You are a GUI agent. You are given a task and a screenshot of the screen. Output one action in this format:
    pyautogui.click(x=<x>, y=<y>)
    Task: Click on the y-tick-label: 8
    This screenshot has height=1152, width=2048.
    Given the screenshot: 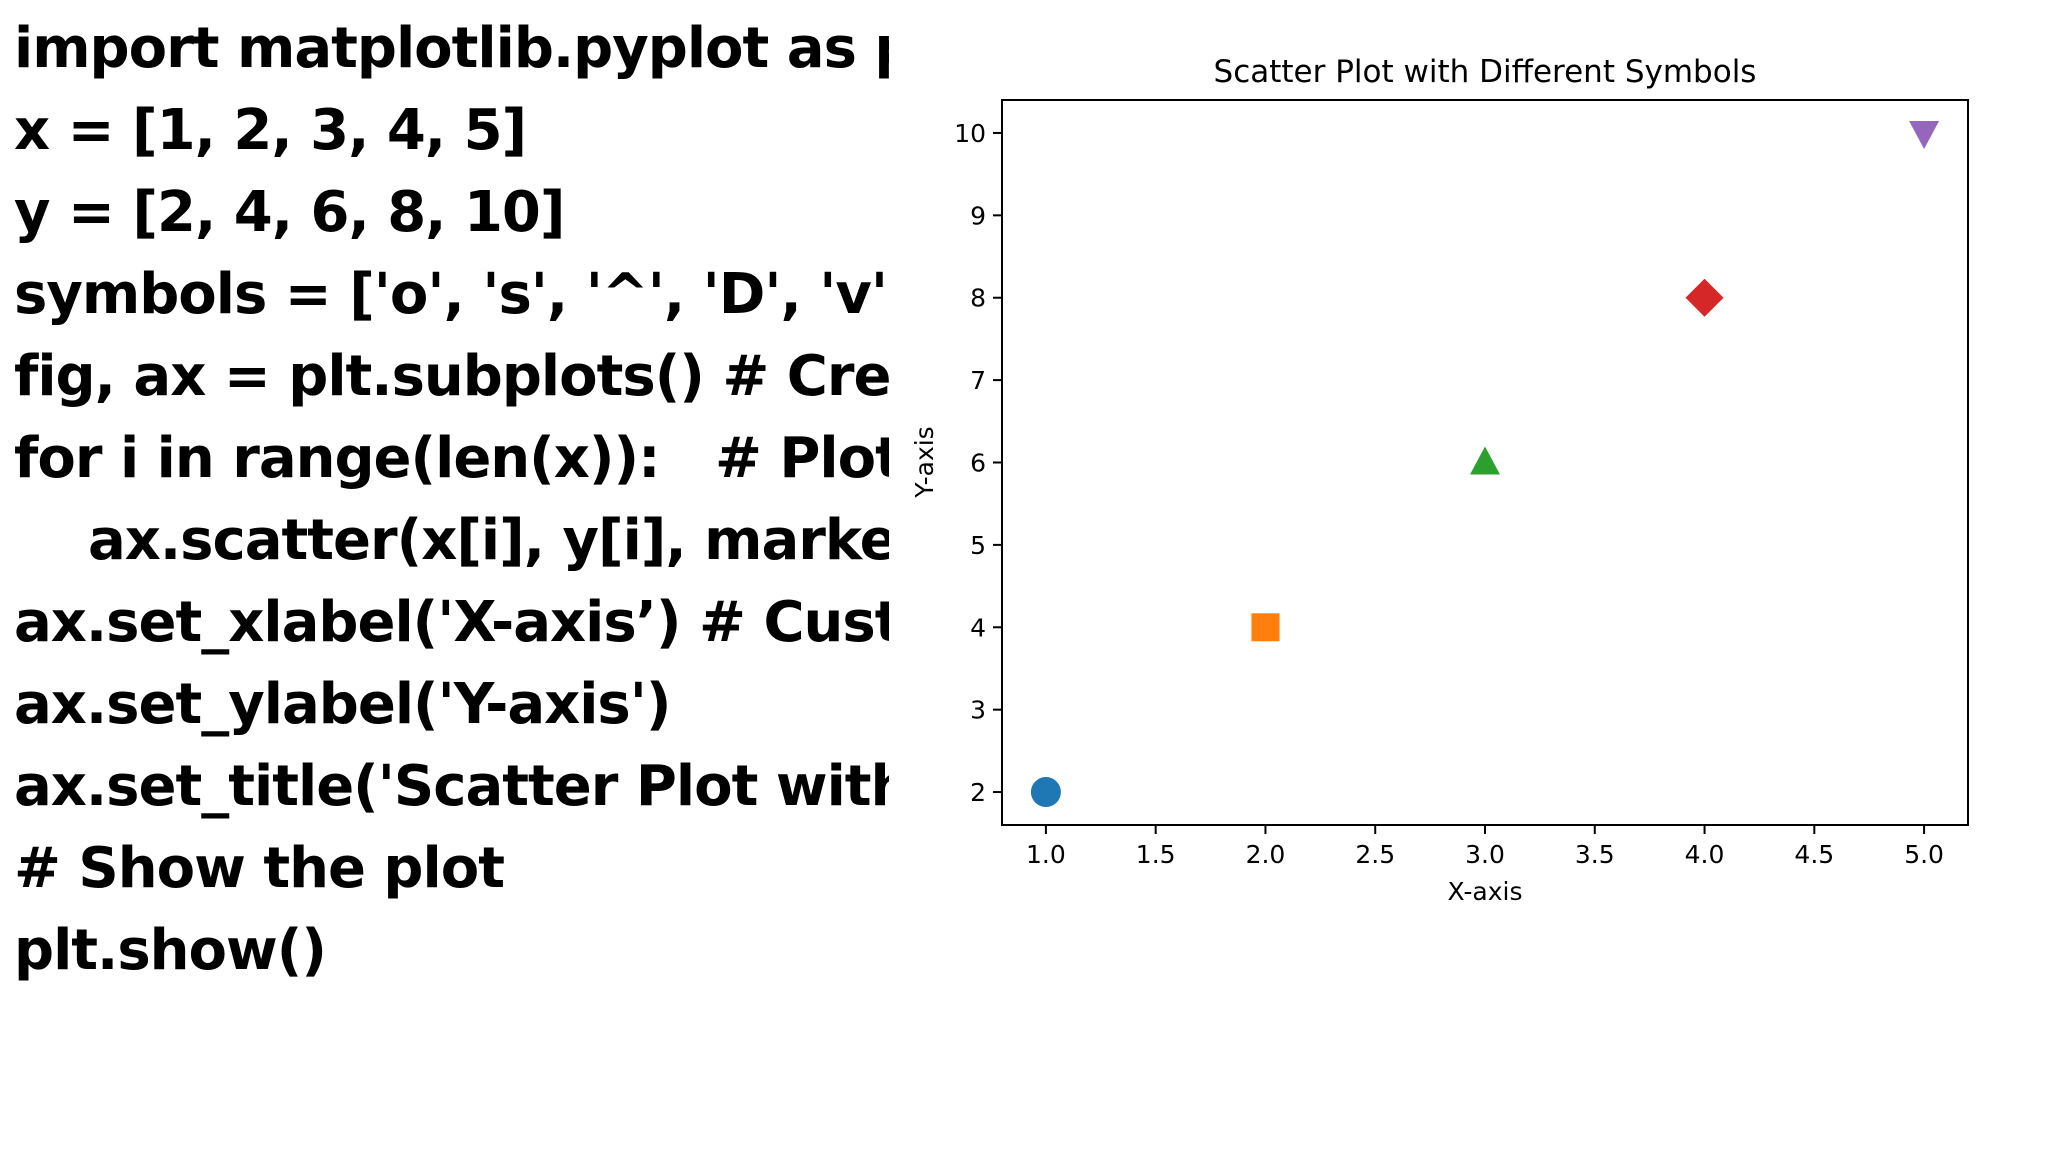 What is the action you would take?
    pyautogui.click(x=978, y=298)
    